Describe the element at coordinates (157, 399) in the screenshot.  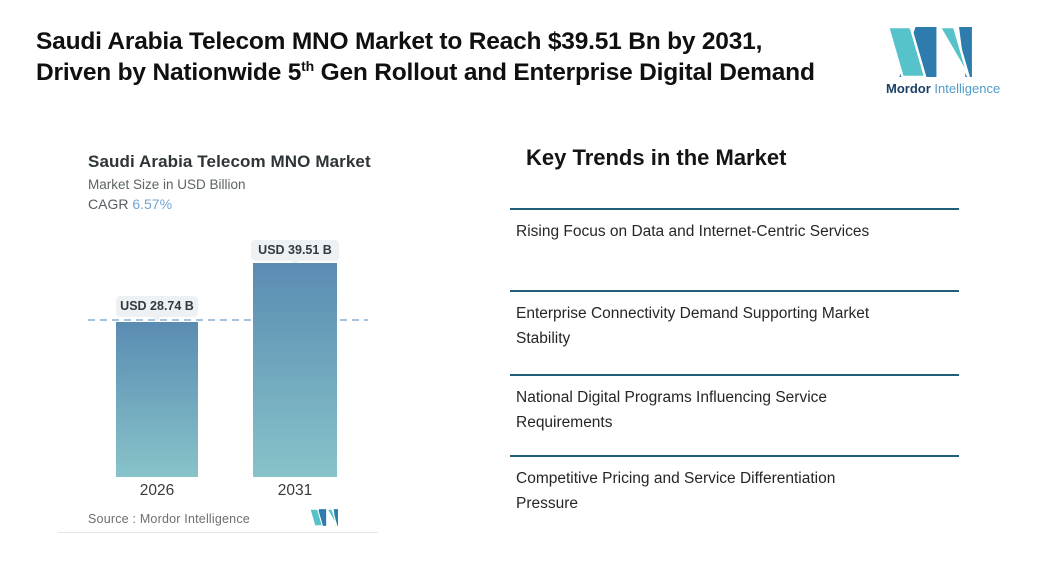
I see `bar-2026` at that location.